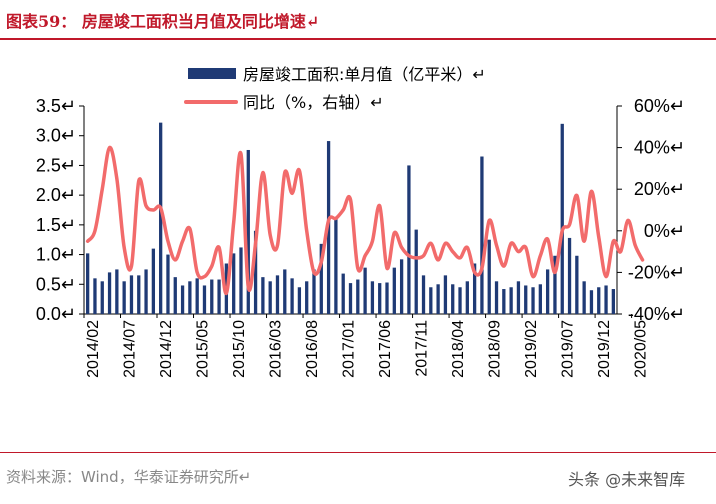  I want to click on right-axis-ticks: 60%↵ 40%↵ 20%↵ 0%↵ -20%↵ -40%↵, so click(651, 210).